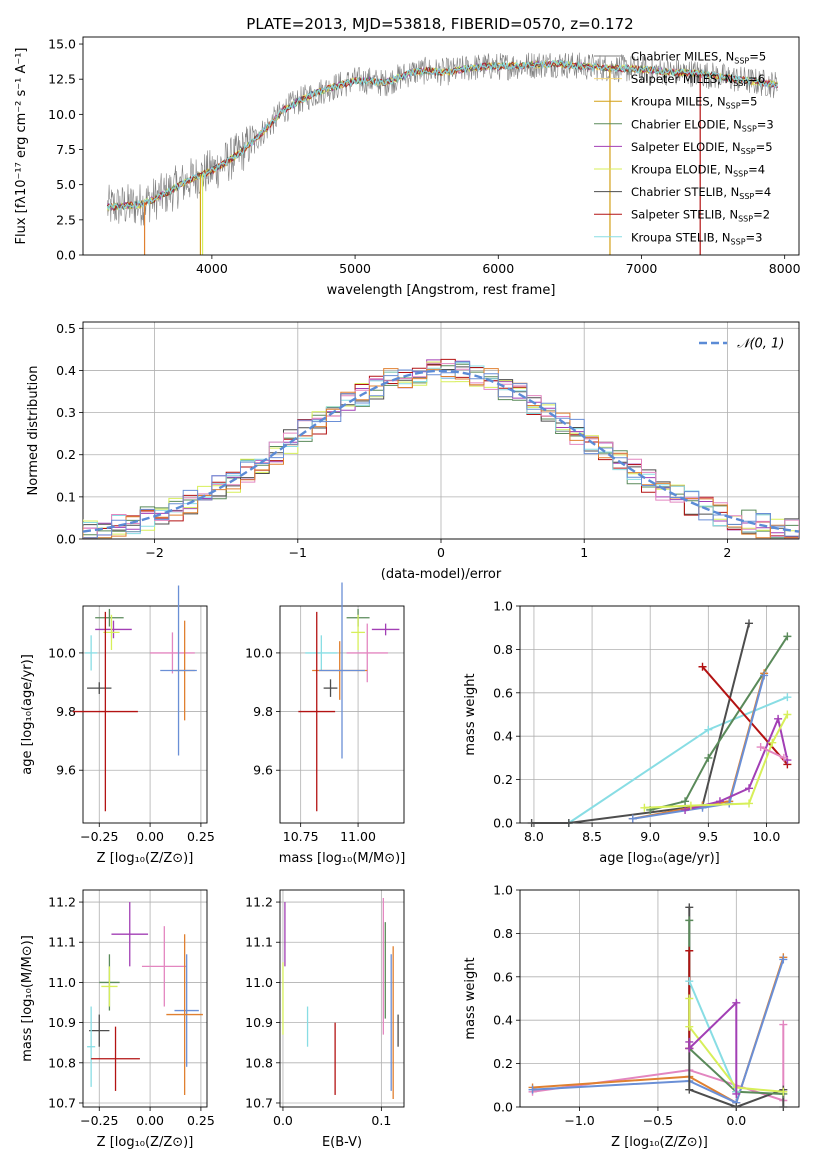  I want to click on x-tick-label: 8000, so click(785, 268).